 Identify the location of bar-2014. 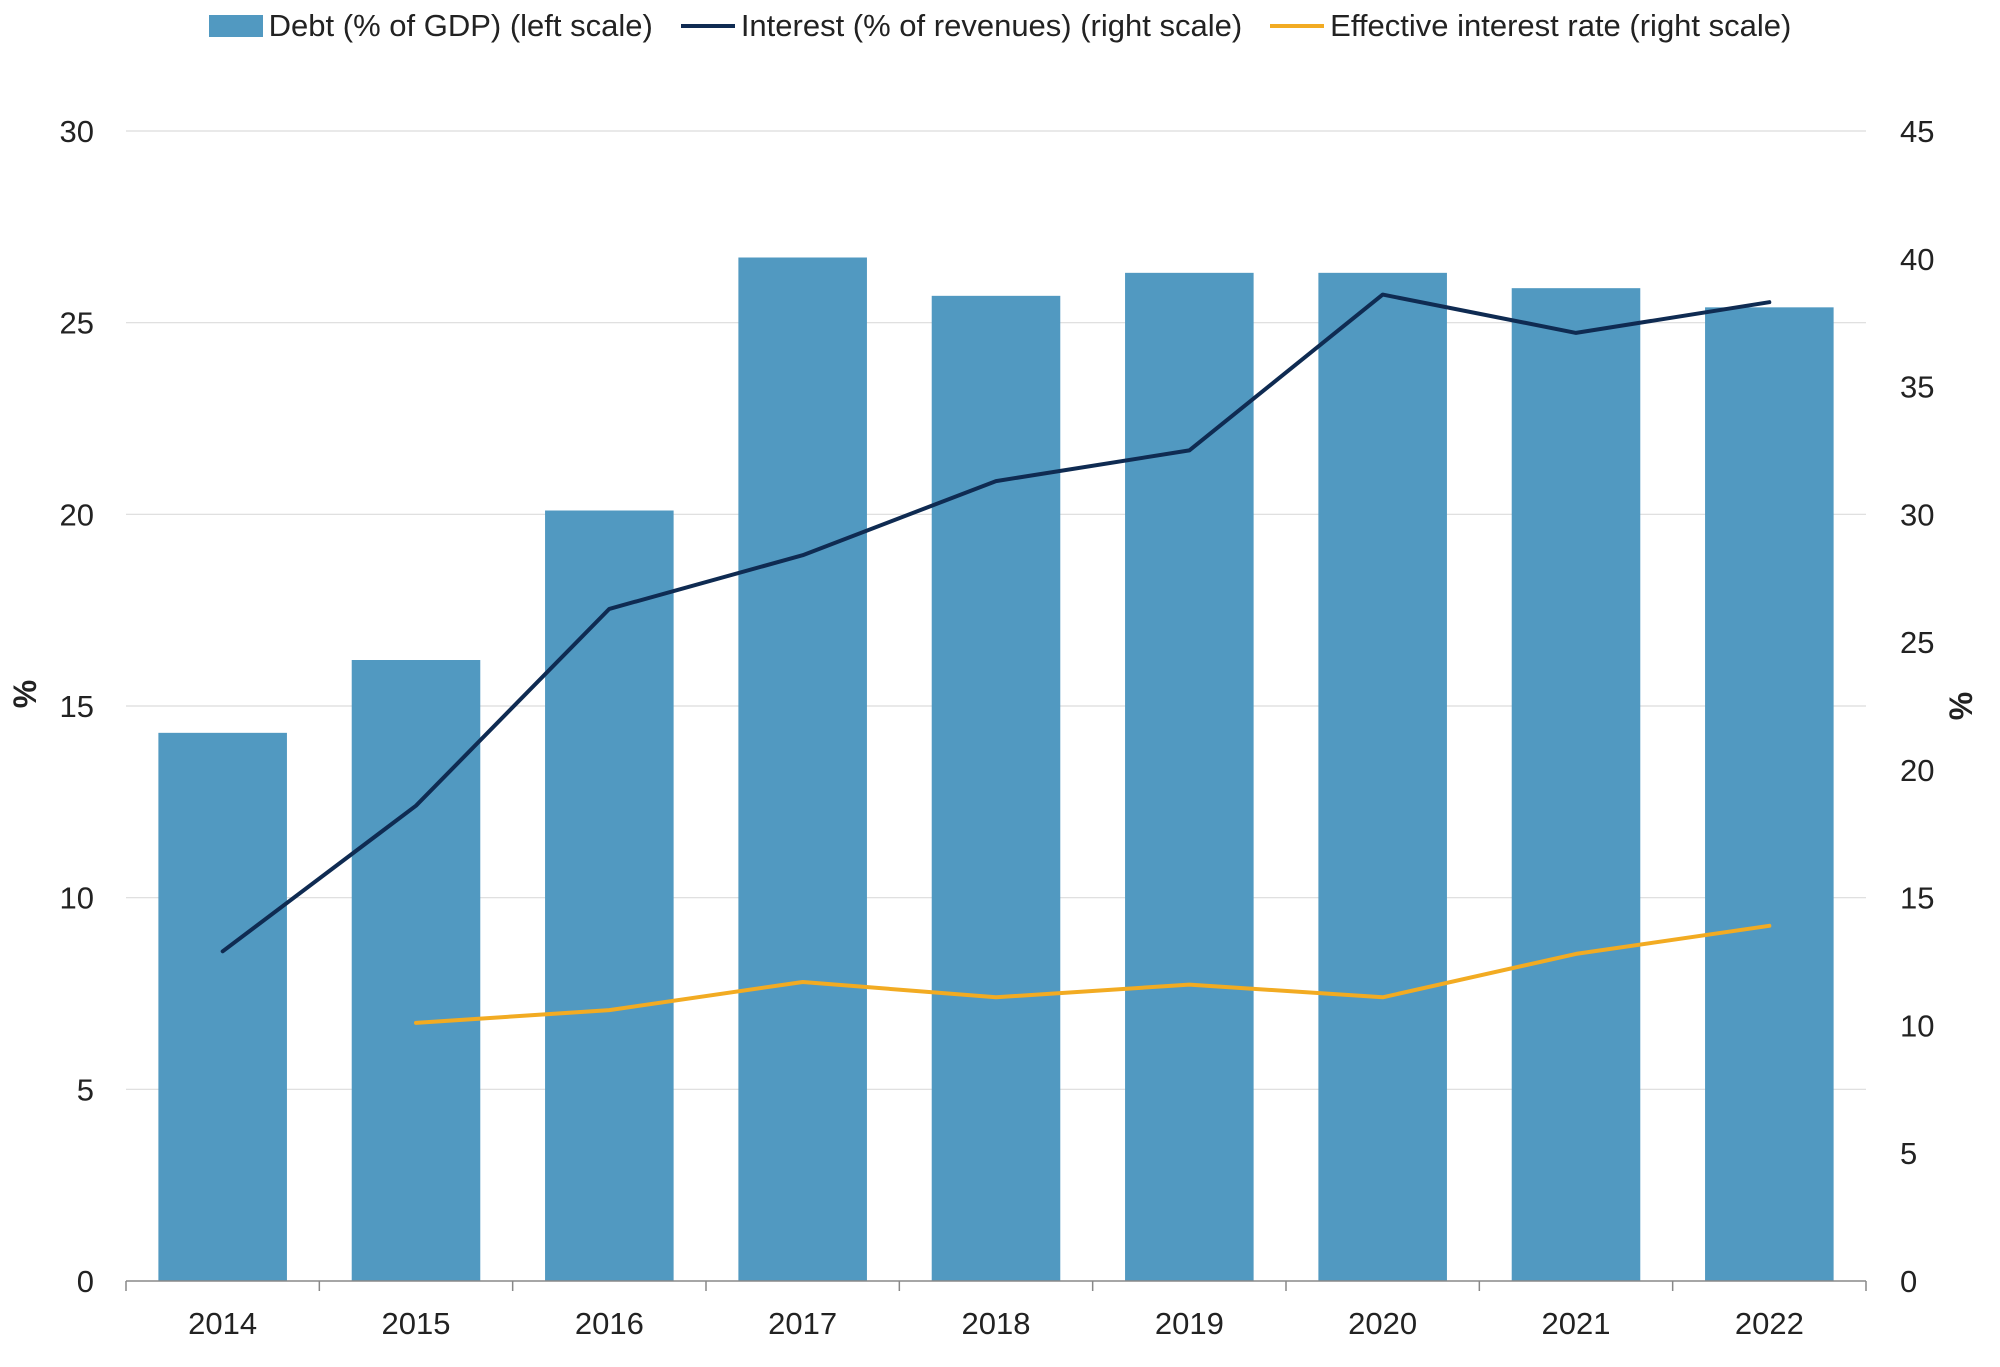
(222, 1006).